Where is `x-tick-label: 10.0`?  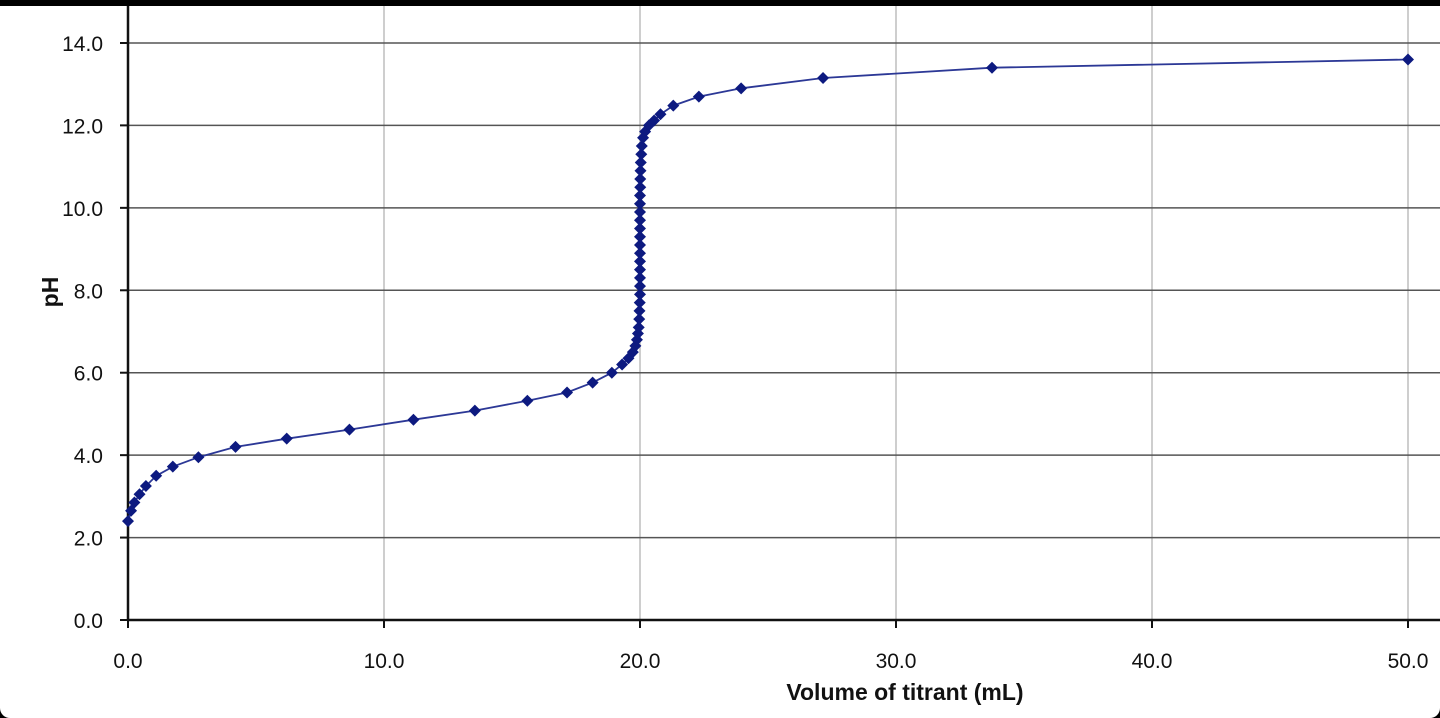
x-tick-label: 10.0 is located at coordinates (384, 661).